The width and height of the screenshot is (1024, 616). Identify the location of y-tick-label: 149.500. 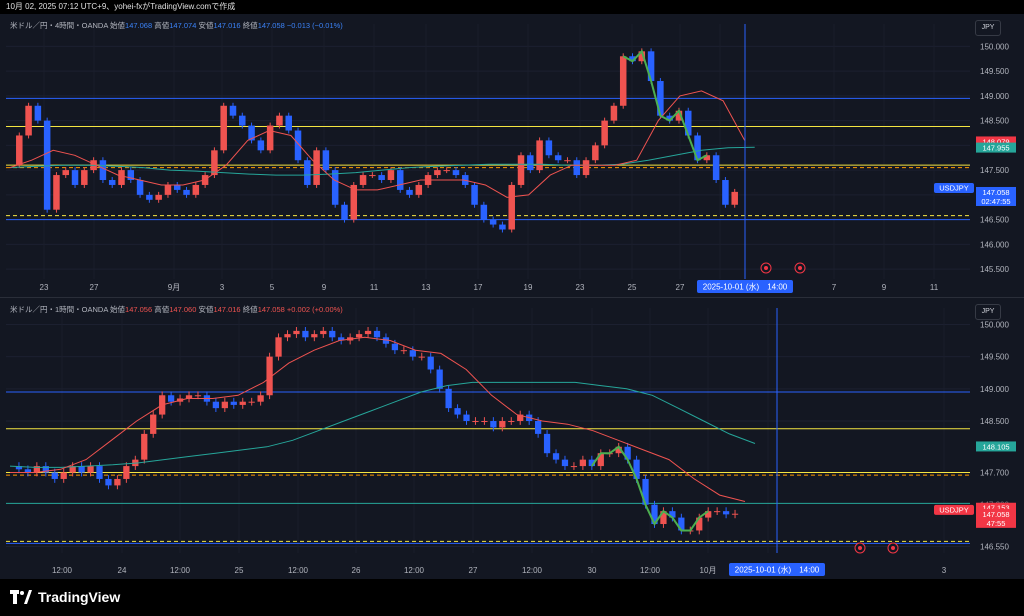
(994, 71).